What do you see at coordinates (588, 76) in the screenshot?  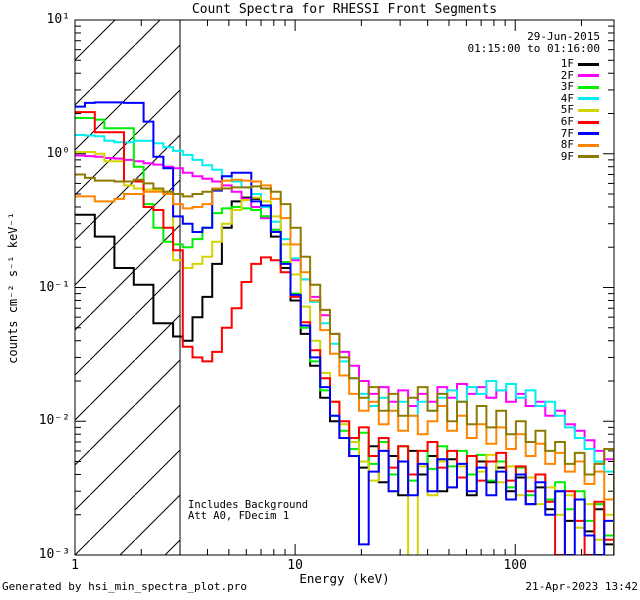 I see `legend-swatch-2F` at bounding box center [588, 76].